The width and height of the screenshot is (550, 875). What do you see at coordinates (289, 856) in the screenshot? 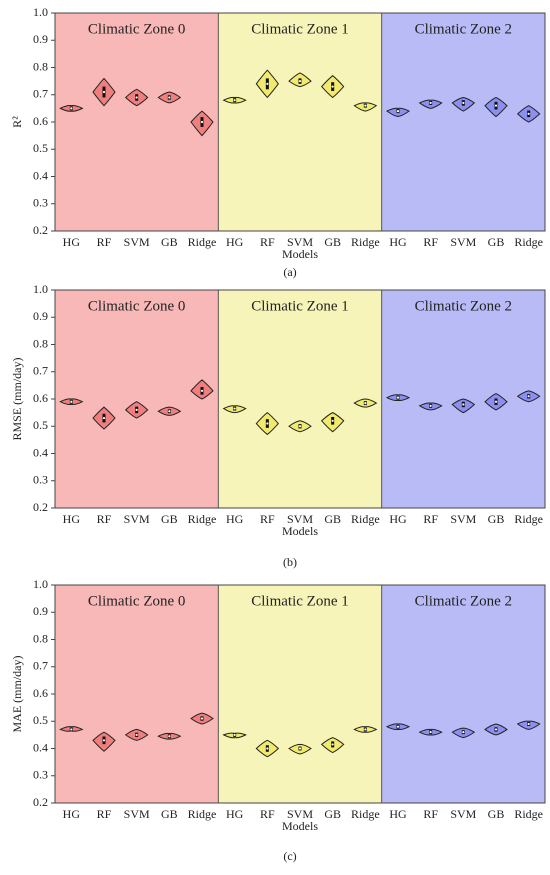
I see `caption: (c)` at bounding box center [289, 856].